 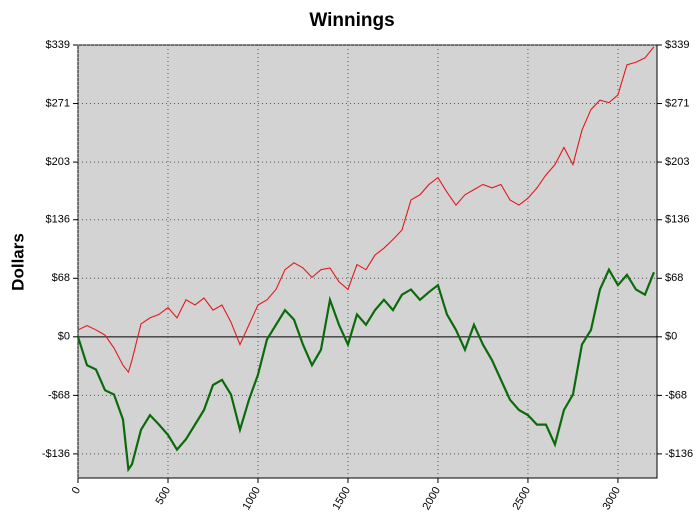 What do you see at coordinates (64, 337) in the screenshot?
I see `y-tick-label: $0` at bounding box center [64, 337].